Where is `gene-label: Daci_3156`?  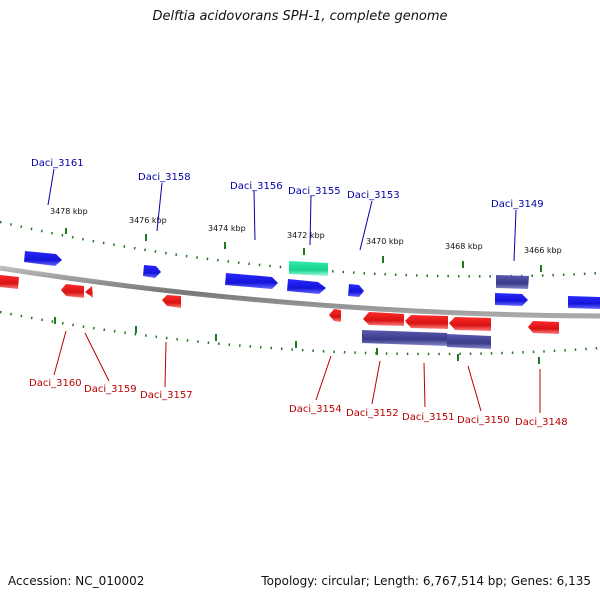 gene-label: Daci_3156 is located at coordinates (256, 186).